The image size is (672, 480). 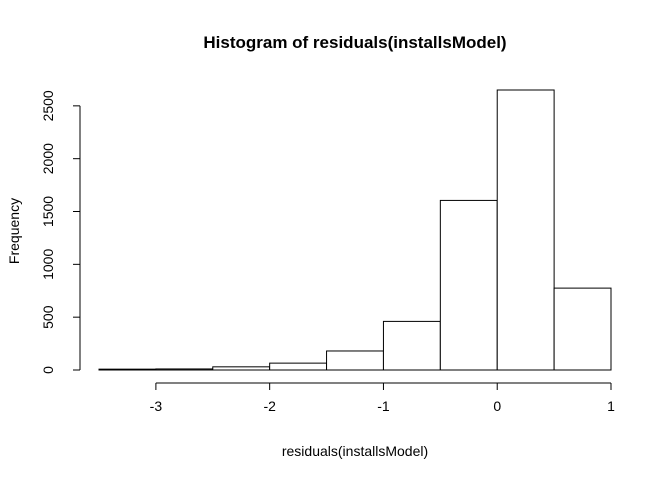 What do you see at coordinates (48, 105) in the screenshot?
I see `y-tick-label: 2500` at bounding box center [48, 105].